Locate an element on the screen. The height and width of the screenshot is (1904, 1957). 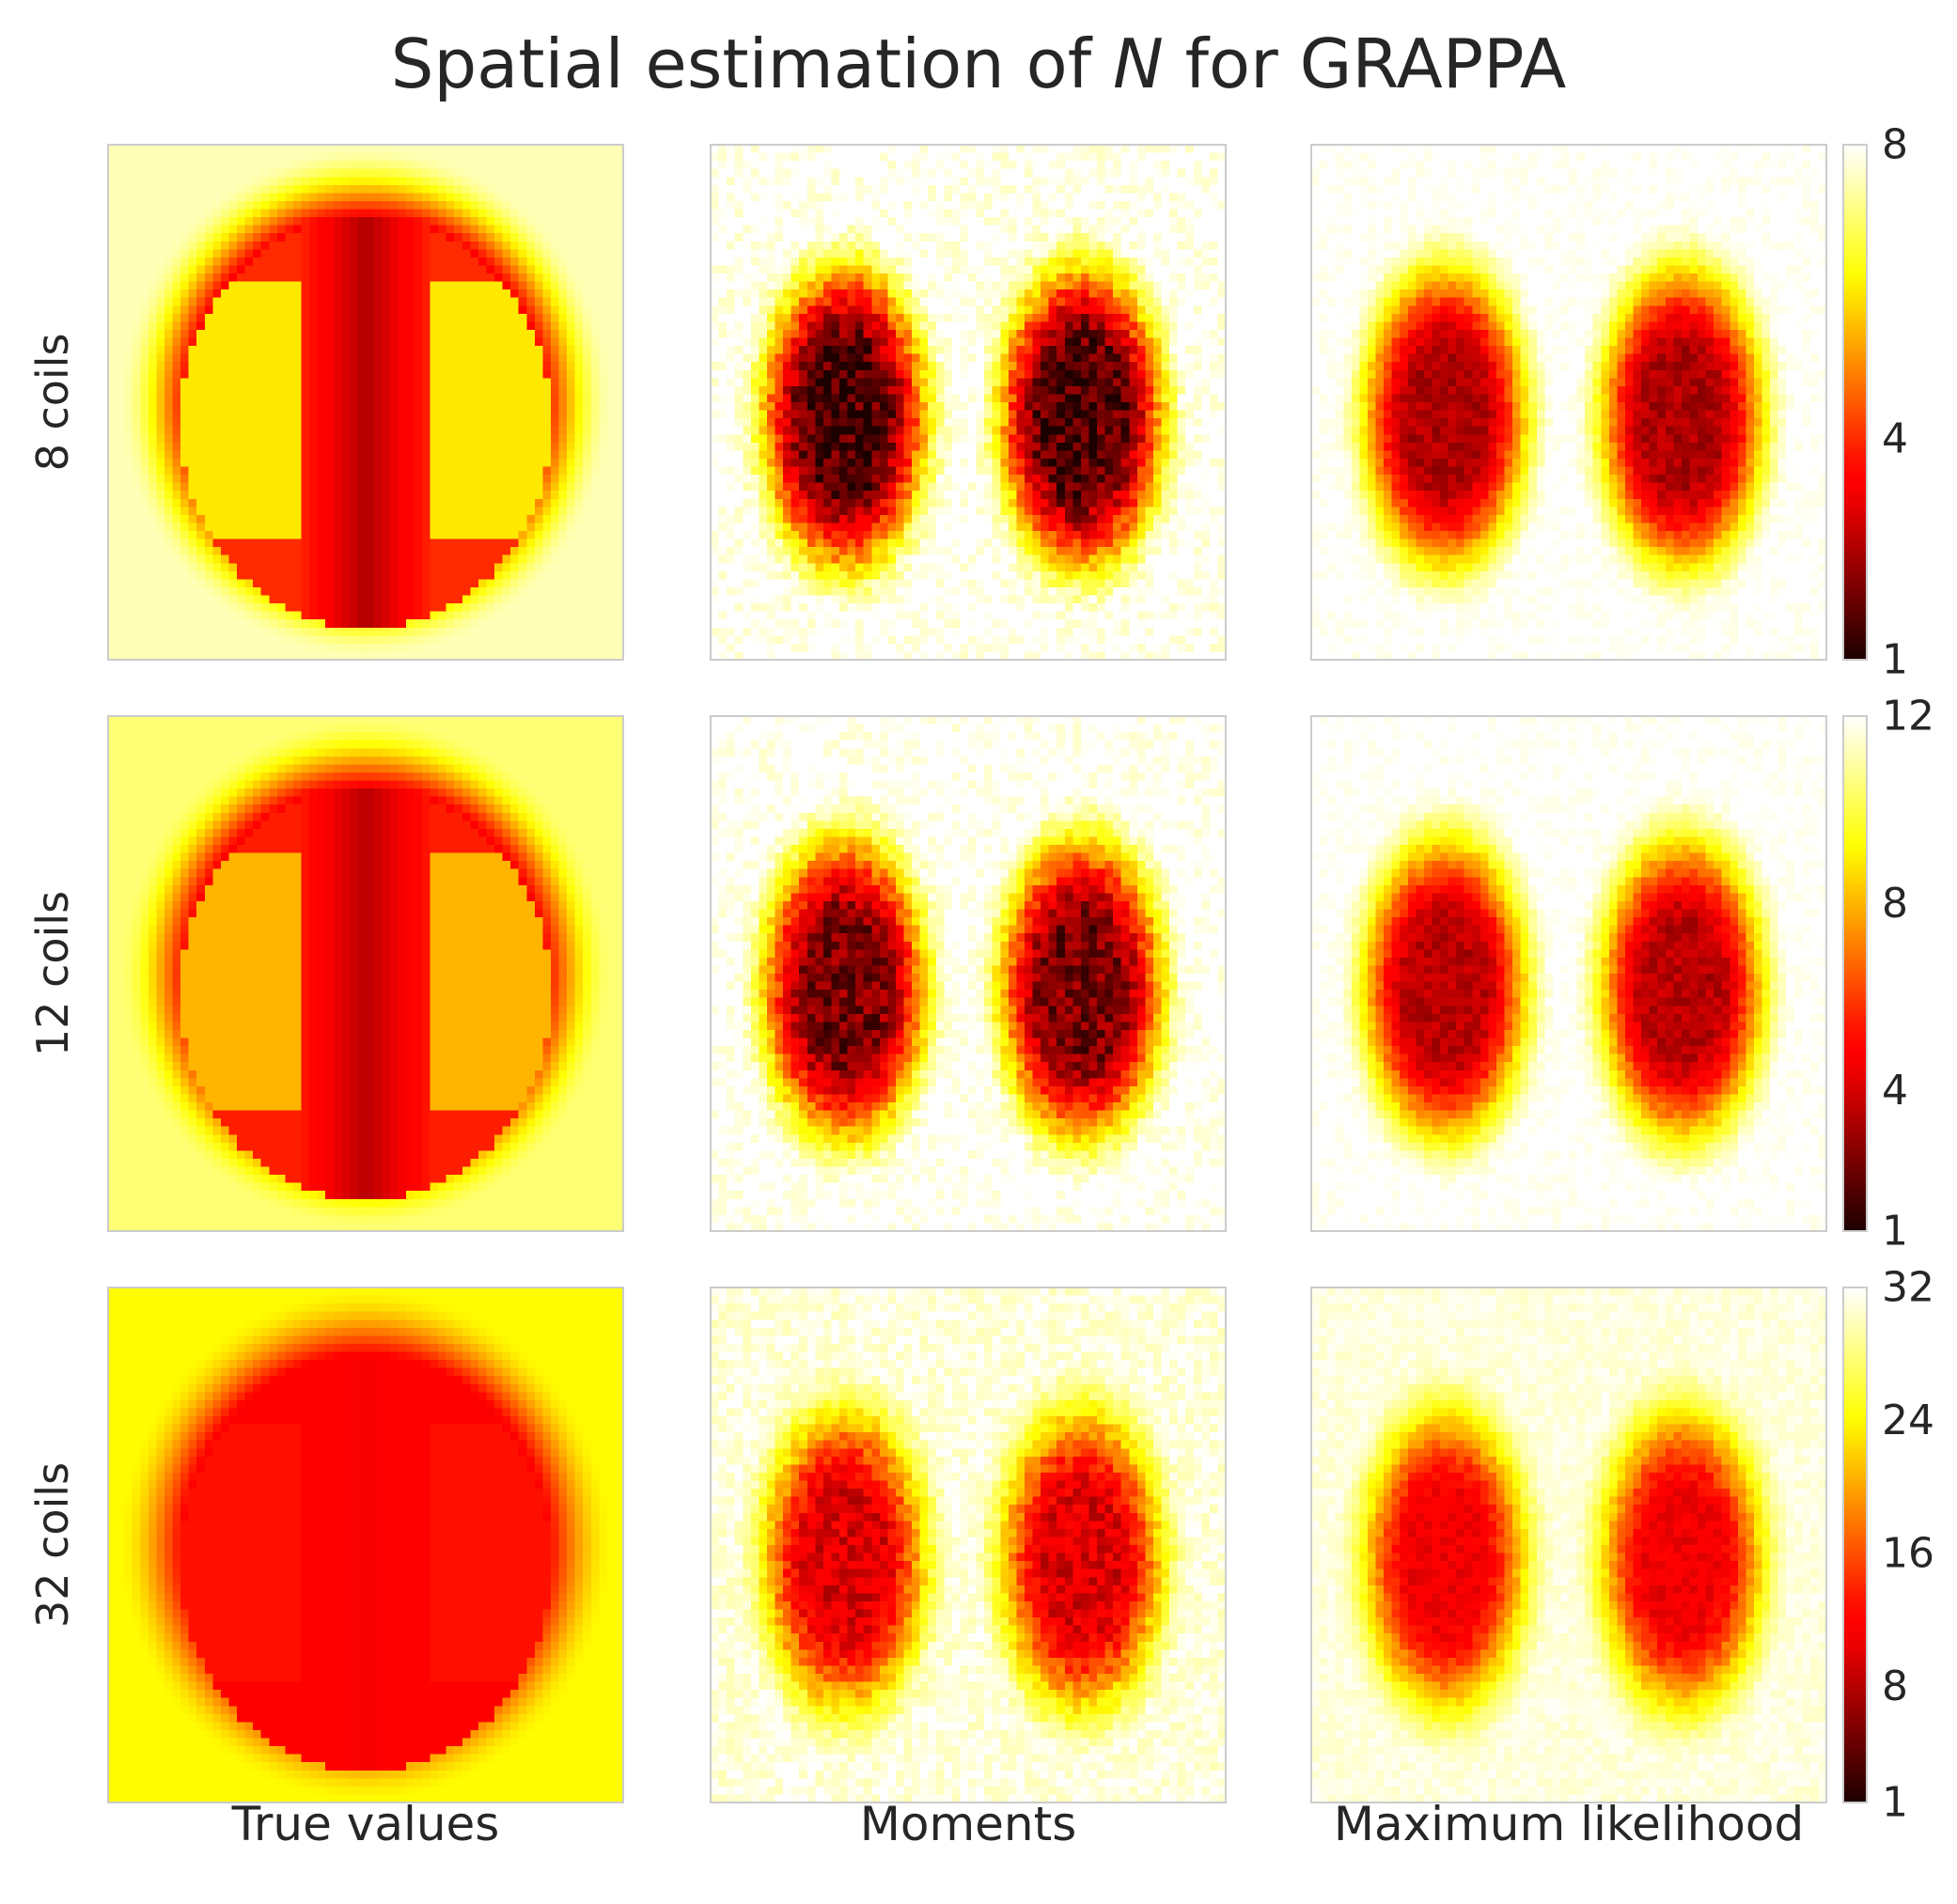
heatmap-panel-r1-c2 is located at coordinates (968, 403).